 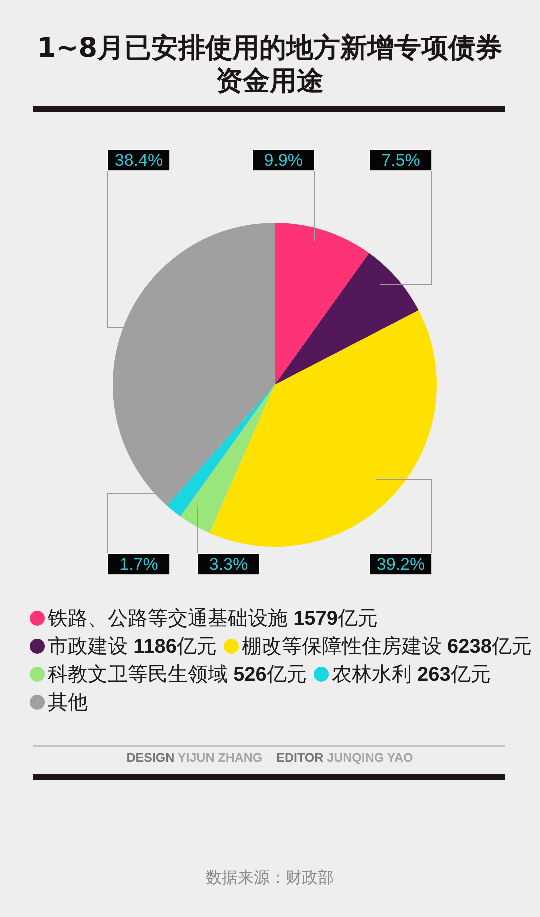 What do you see at coordinates (139, 160) in the screenshot?
I see `data-label: 38.4%` at bounding box center [139, 160].